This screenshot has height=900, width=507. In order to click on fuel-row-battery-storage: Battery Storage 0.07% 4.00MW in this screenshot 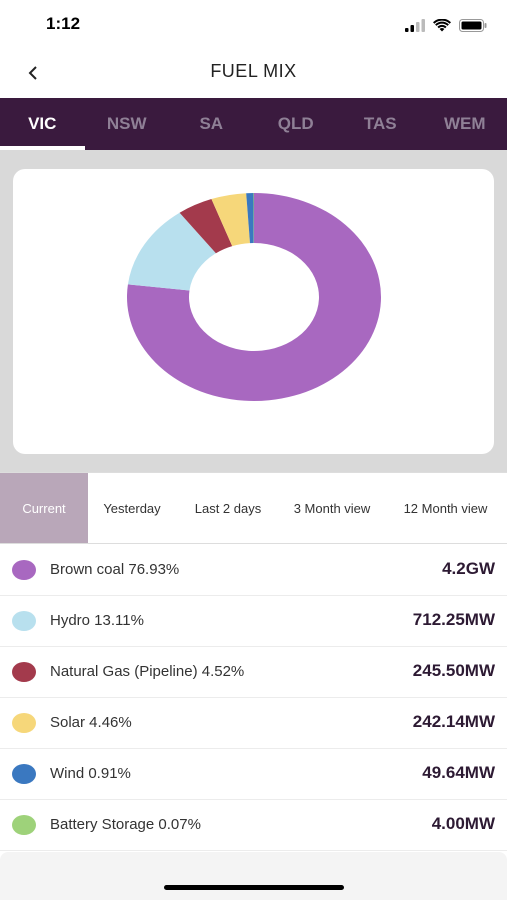, I will do `click(253, 825)`.